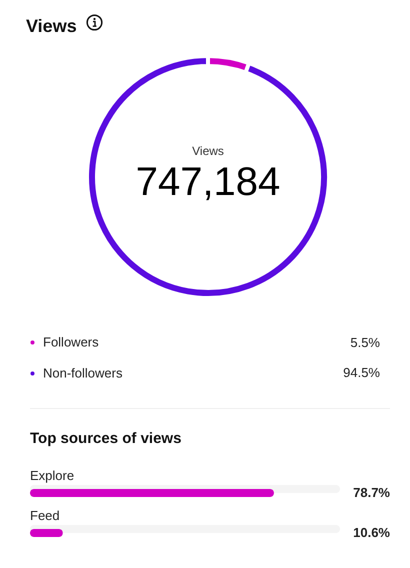 The width and height of the screenshot is (410, 568). What do you see at coordinates (361, 372) in the screenshot?
I see `data-label: 94.5%` at bounding box center [361, 372].